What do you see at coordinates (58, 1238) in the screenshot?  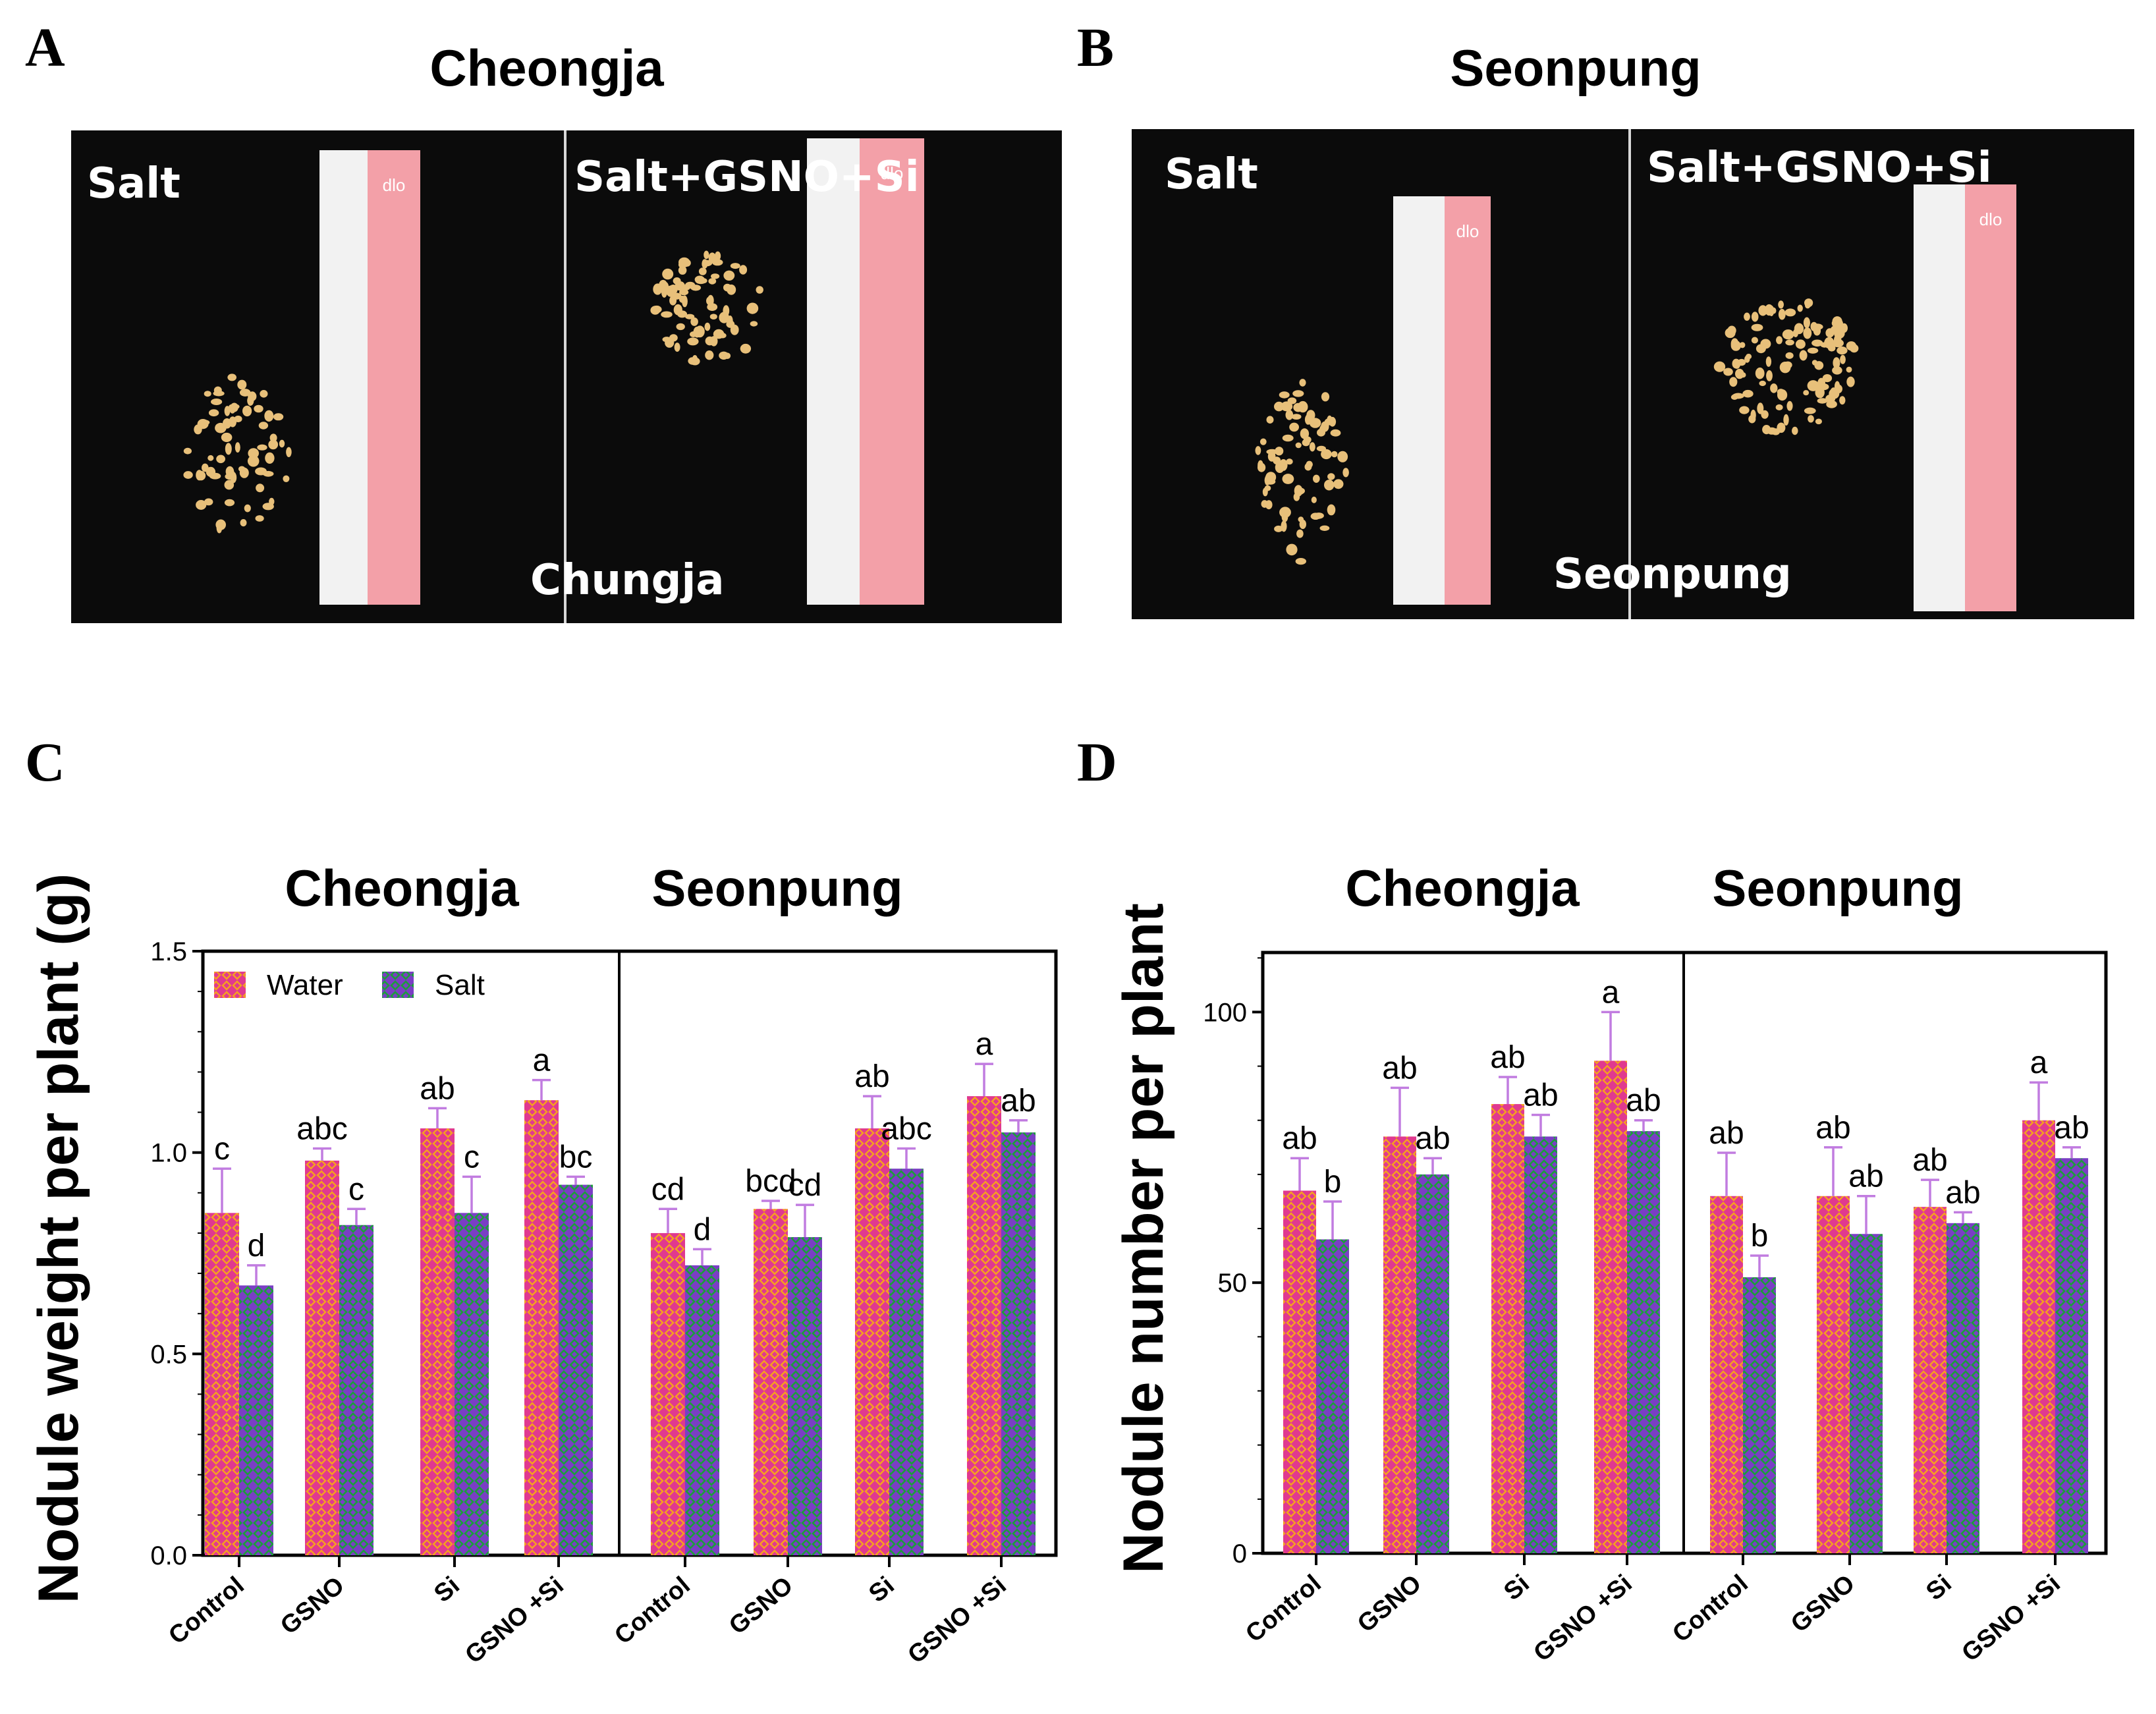 I see `panel-c-y-axis-title: Nodule weight per plant (g)` at bounding box center [58, 1238].